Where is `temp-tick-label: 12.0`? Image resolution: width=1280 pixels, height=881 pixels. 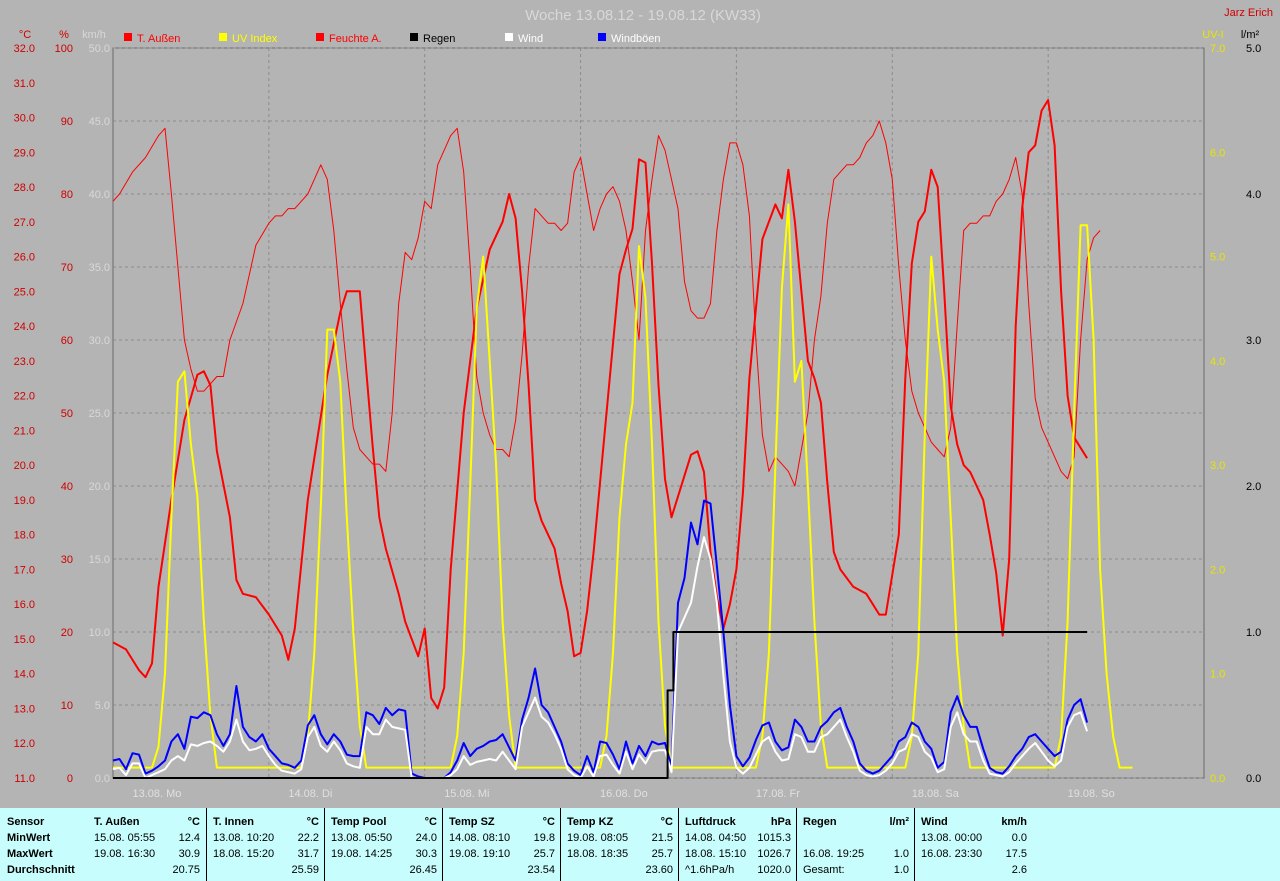 temp-tick-label: 12.0 is located at coordinates (24, 744).